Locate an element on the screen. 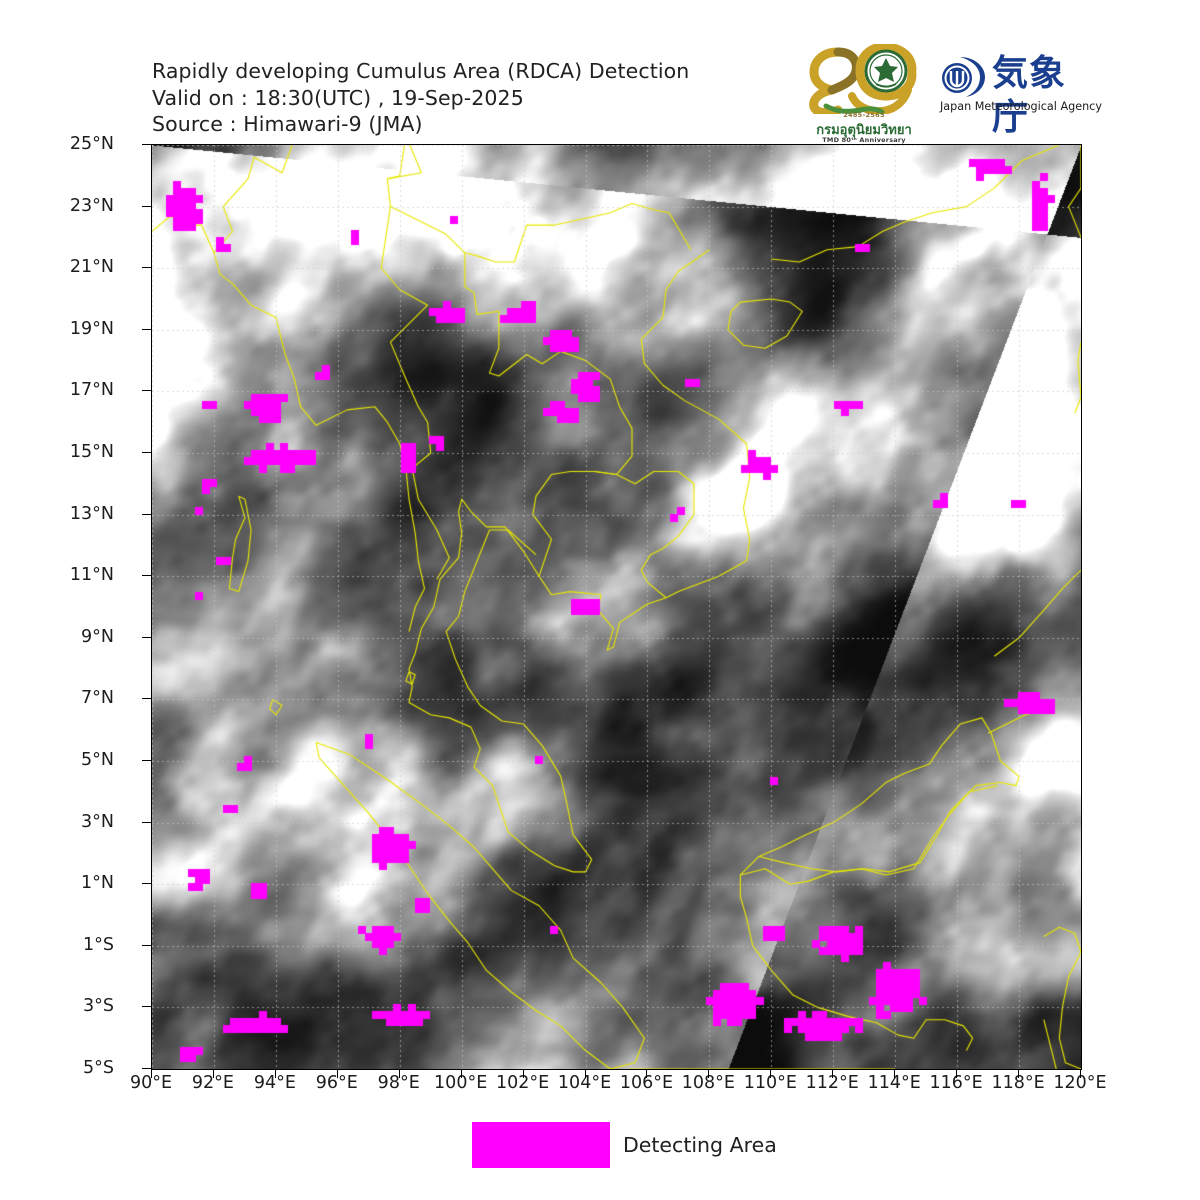  y-axis-tick-label: 3°N is located at coordinates (97, 821).